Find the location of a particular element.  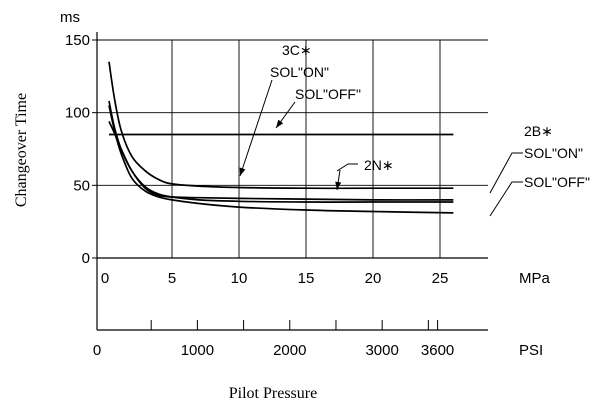

series-line-s2b_on is located at coordinates (281, 151).